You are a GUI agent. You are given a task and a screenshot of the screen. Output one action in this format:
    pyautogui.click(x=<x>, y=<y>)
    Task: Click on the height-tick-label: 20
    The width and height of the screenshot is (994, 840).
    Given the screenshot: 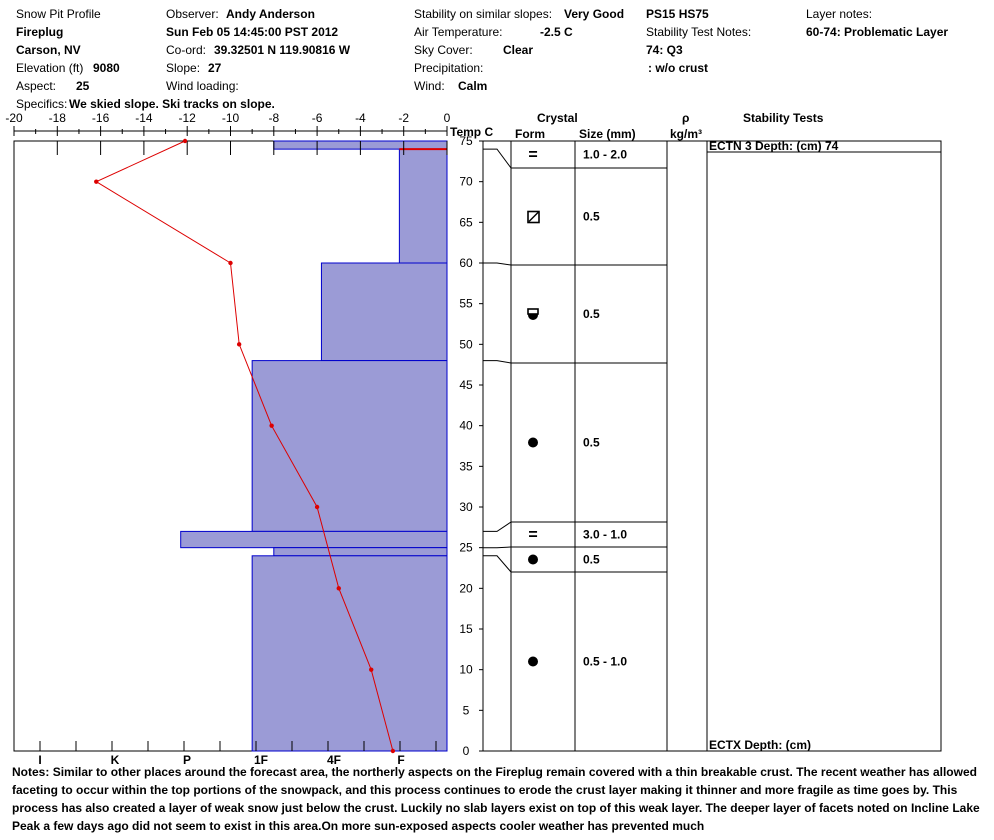 What is the action you would take?
    pyautogui.click(x=466, y=588)
    